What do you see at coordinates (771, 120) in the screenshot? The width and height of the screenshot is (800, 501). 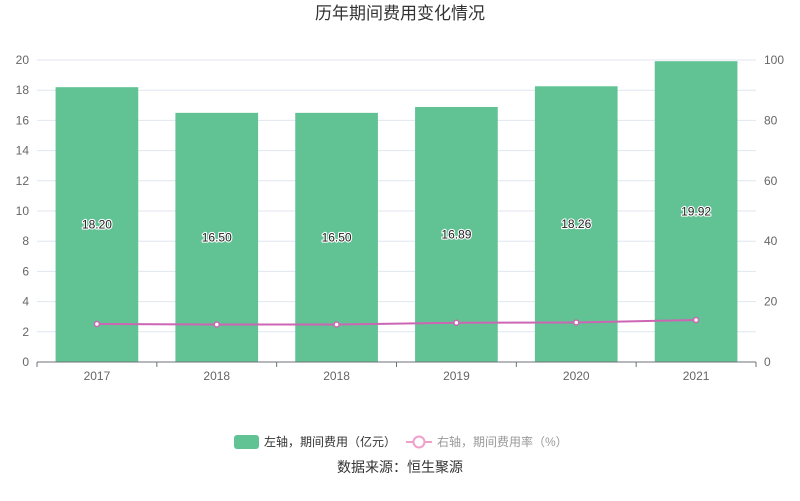 I see `right-axis-tick-label: 80` at bounding box center [771, 120].